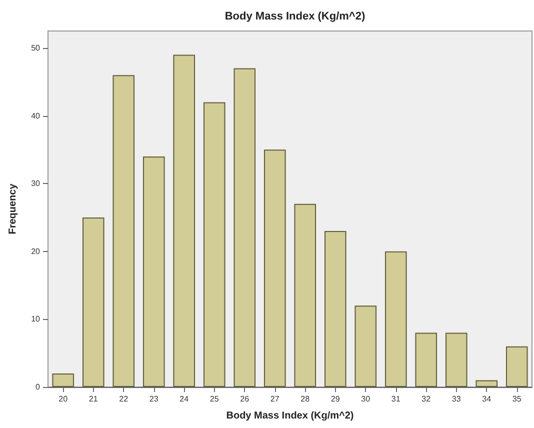 The height and width of the screenshot is (428, 534). What do you see at coordinates (63, 399) in the screenshot?
I see `x-tick-label: 20` at bounding box center [63, 399].